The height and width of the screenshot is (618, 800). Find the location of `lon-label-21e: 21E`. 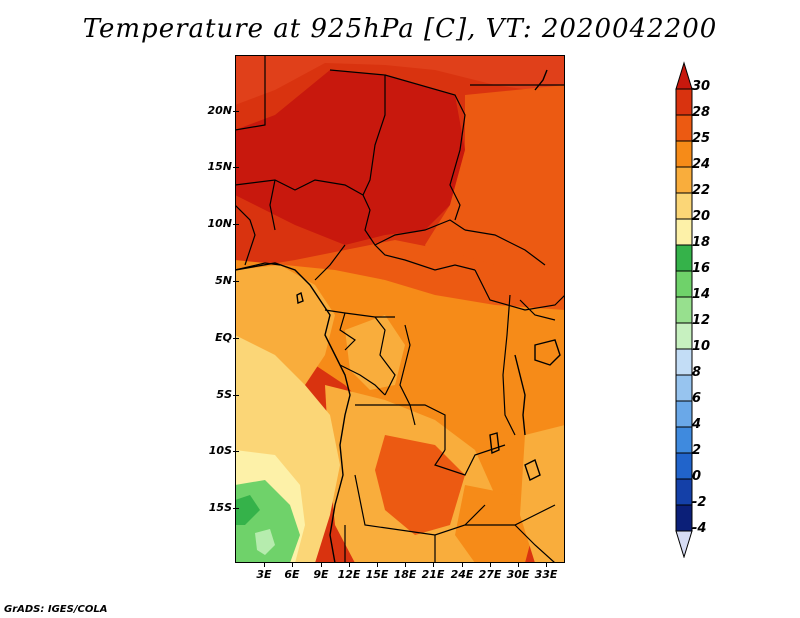

lon-label-21e: 21E is located at coordinates (433, 571).